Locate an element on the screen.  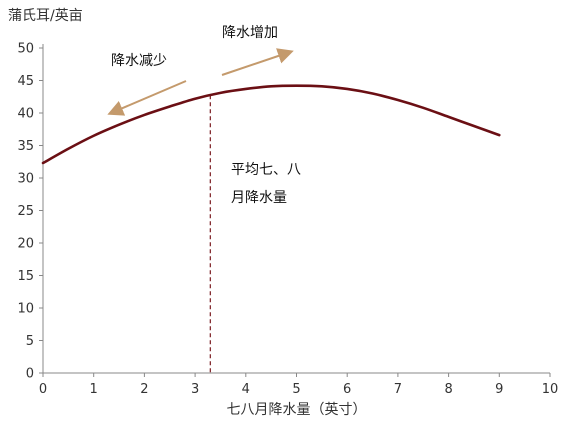
y-tick-label: 25 is located at coordinates (25, 211).